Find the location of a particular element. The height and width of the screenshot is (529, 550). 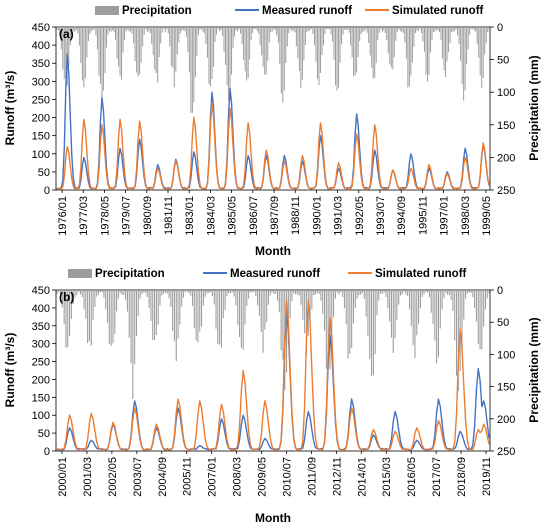

y-tick-label: 0 is located at coordinates (47, 452).